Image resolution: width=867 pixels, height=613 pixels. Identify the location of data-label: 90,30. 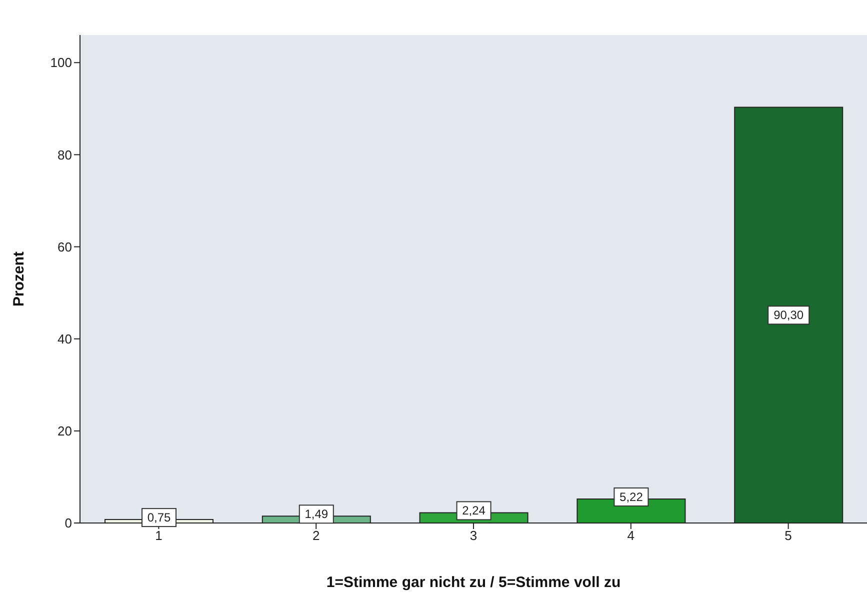
(789, 315).